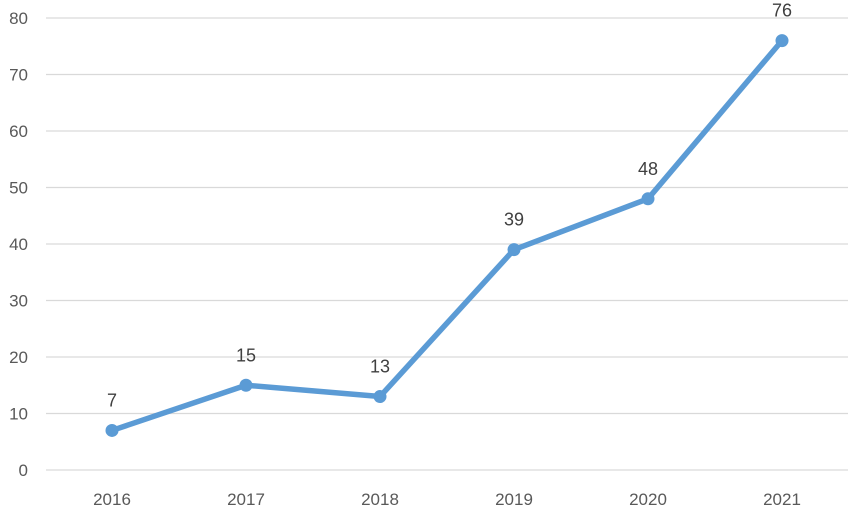 The width and height of the screenshot is (851, 510). I want to click on y-axis-tick-labels: 0 10 20 30 40 50 60 70 80, so click(18, 244).